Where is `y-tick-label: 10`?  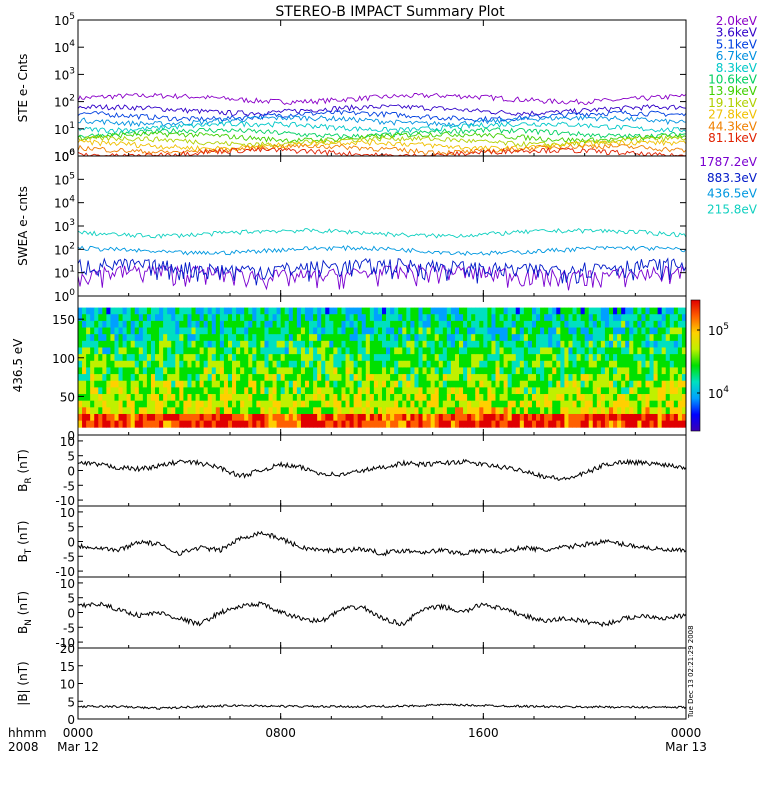
y-tick-label: 10 is located at coordinates (67, 685).